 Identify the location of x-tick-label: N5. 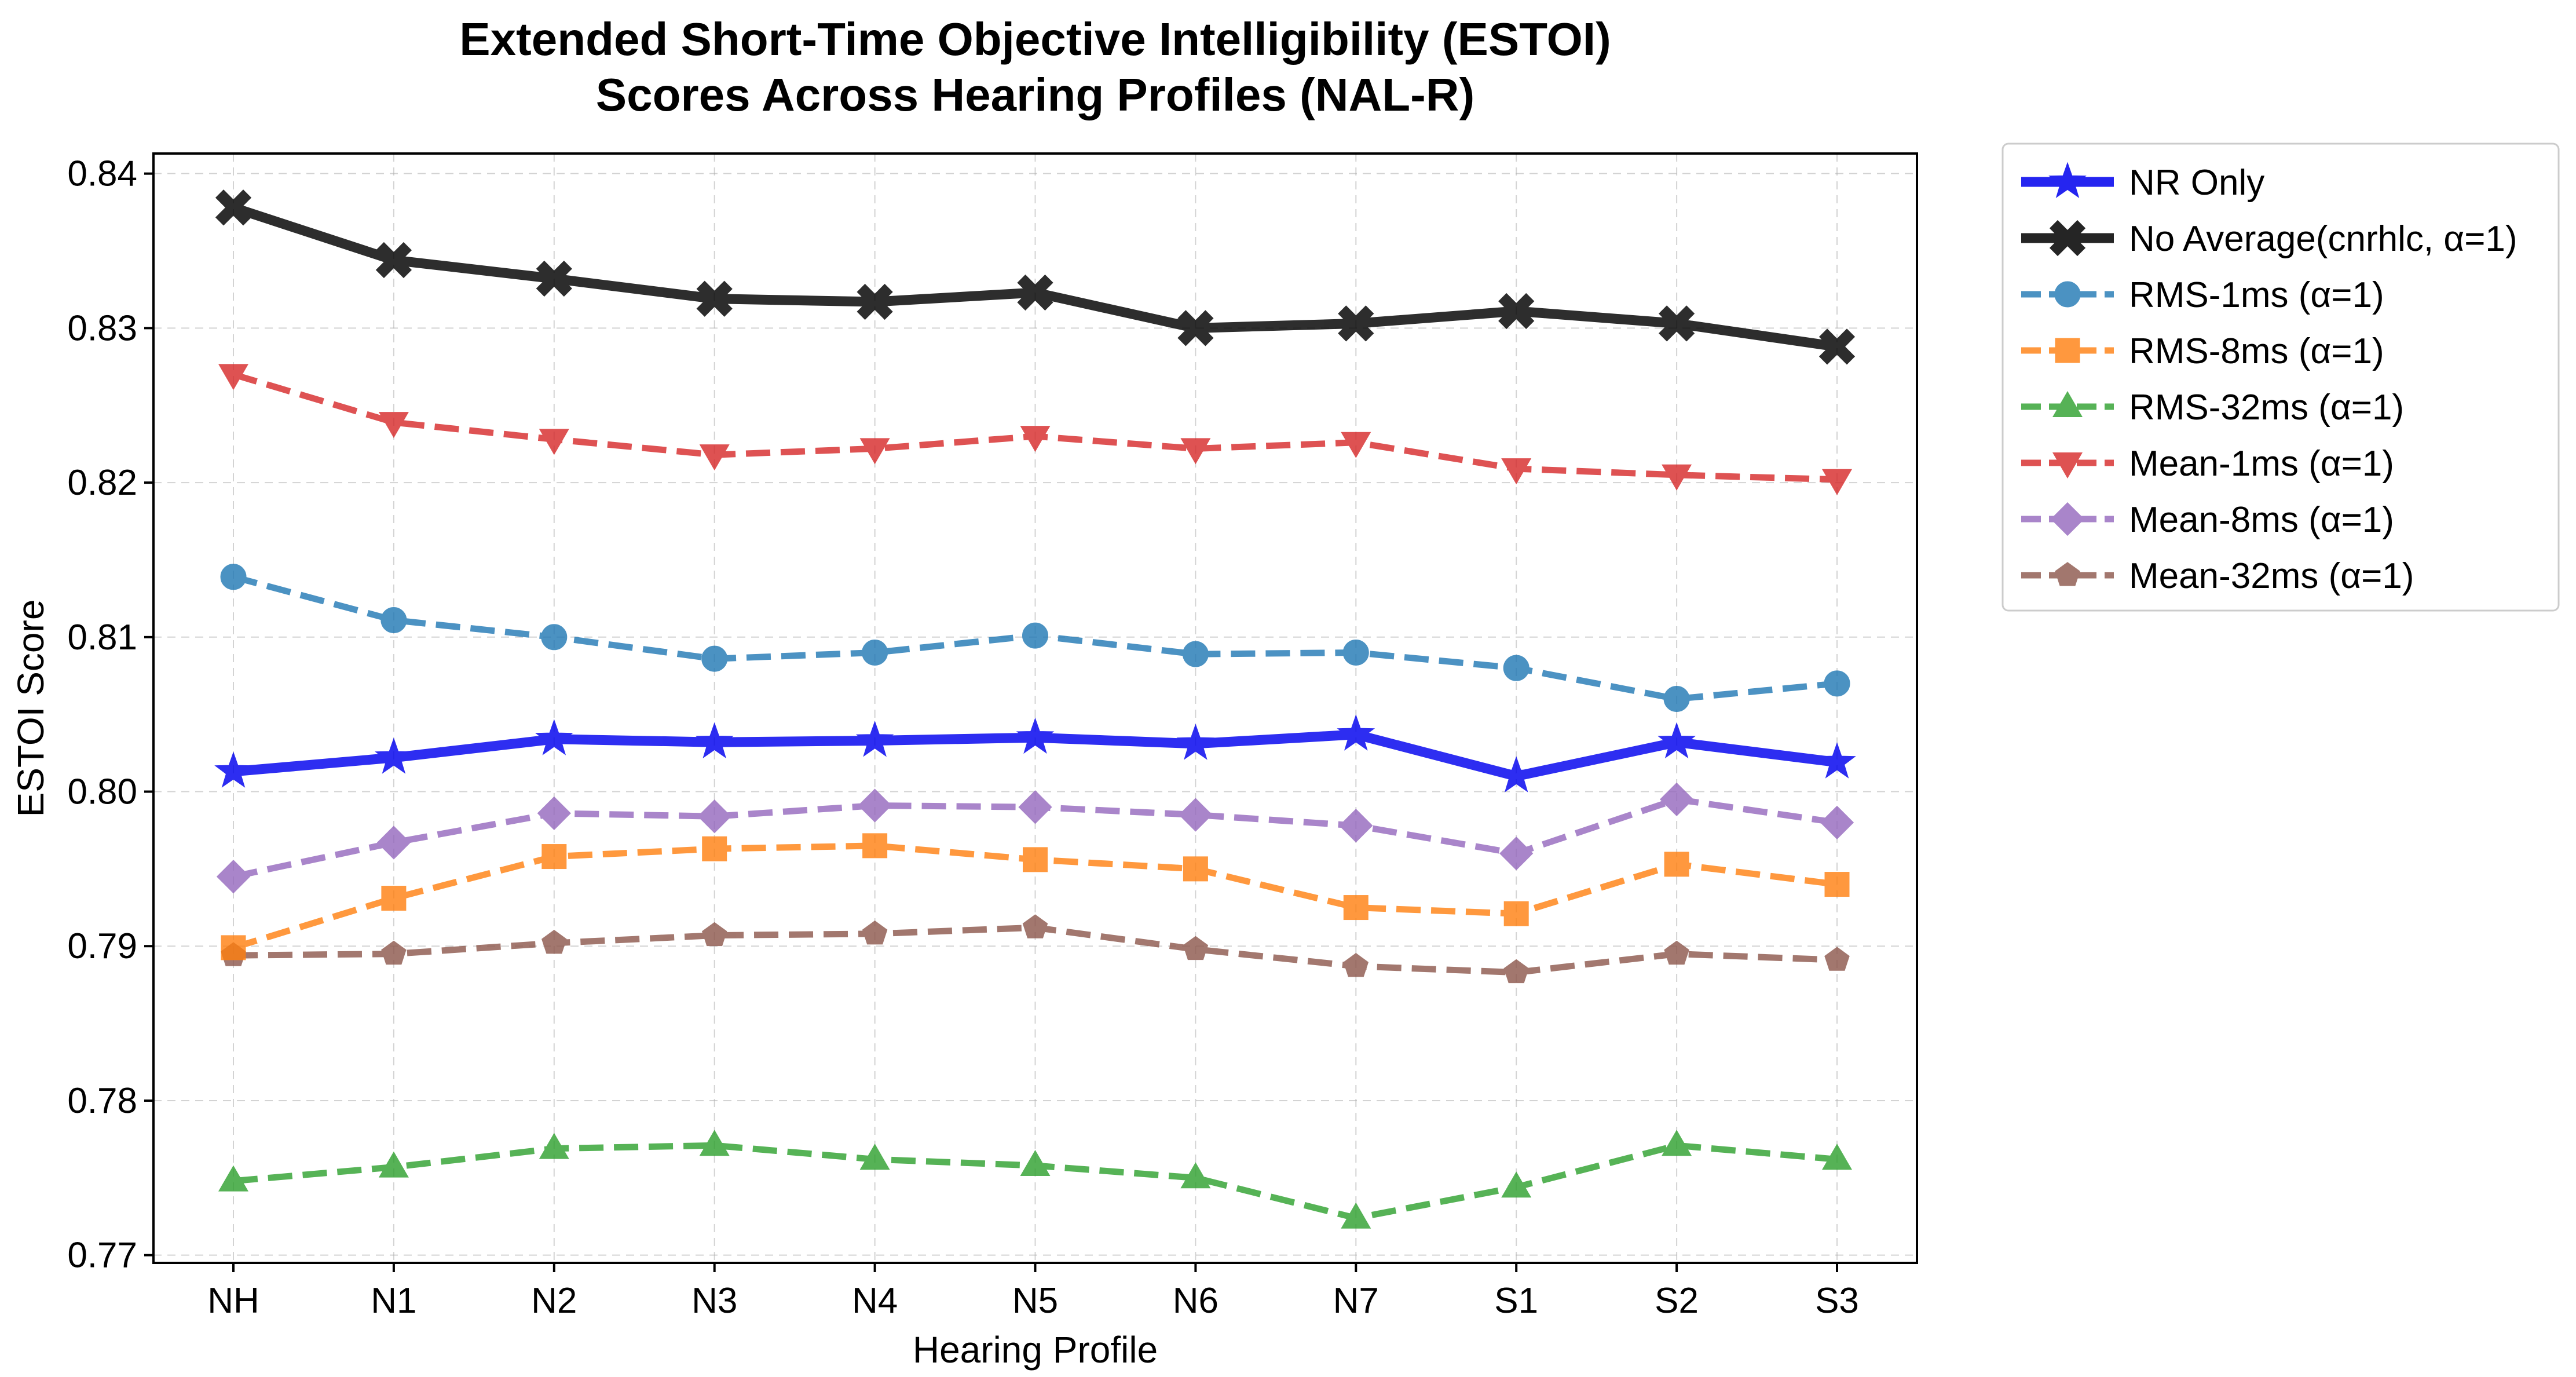
(1035, 1301).